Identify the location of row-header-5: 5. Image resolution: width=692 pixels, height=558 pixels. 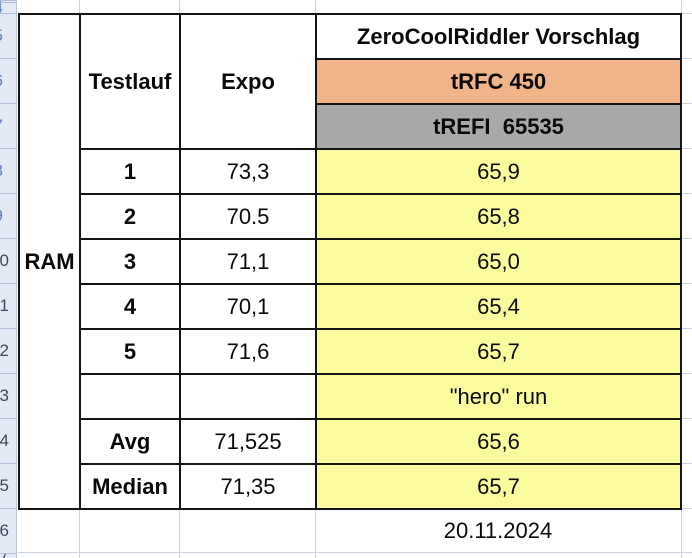
(8, 35).